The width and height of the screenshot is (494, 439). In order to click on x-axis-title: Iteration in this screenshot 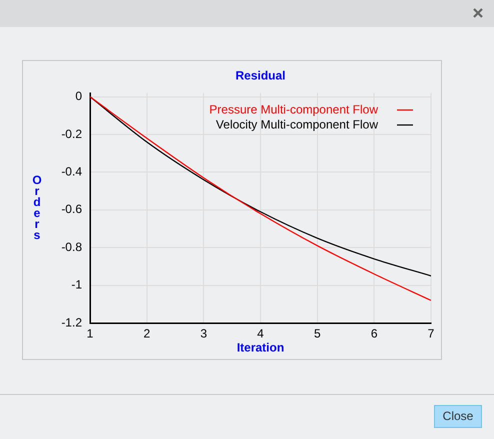, I will do `click(260, 347)`.